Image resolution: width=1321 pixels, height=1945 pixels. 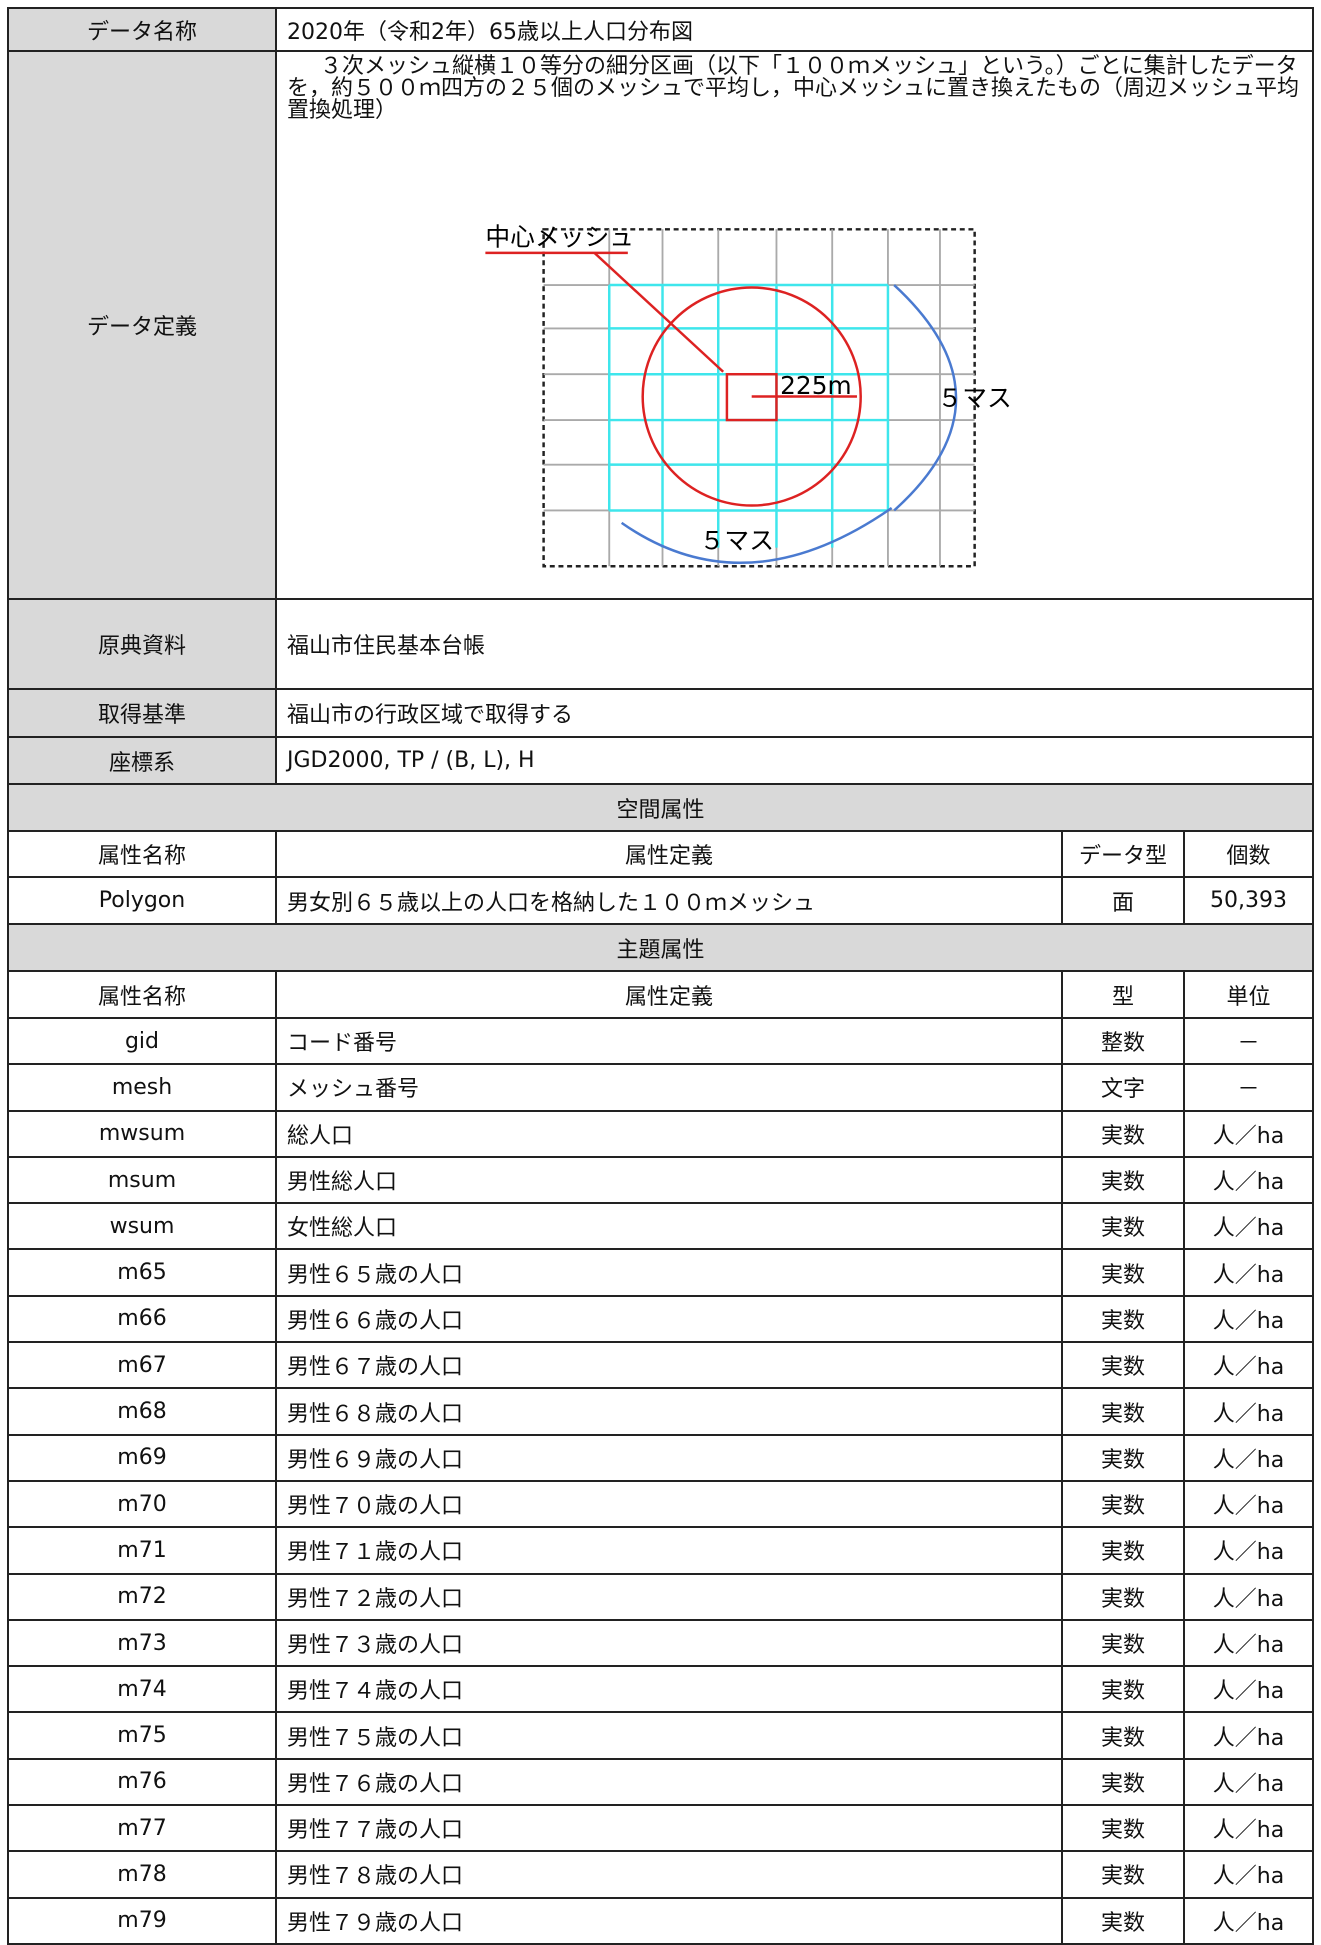 What do you see at coordinates (660, 947) in the screenshot?
I see `section-title: 主題属性` at bounding box center [660, 947].